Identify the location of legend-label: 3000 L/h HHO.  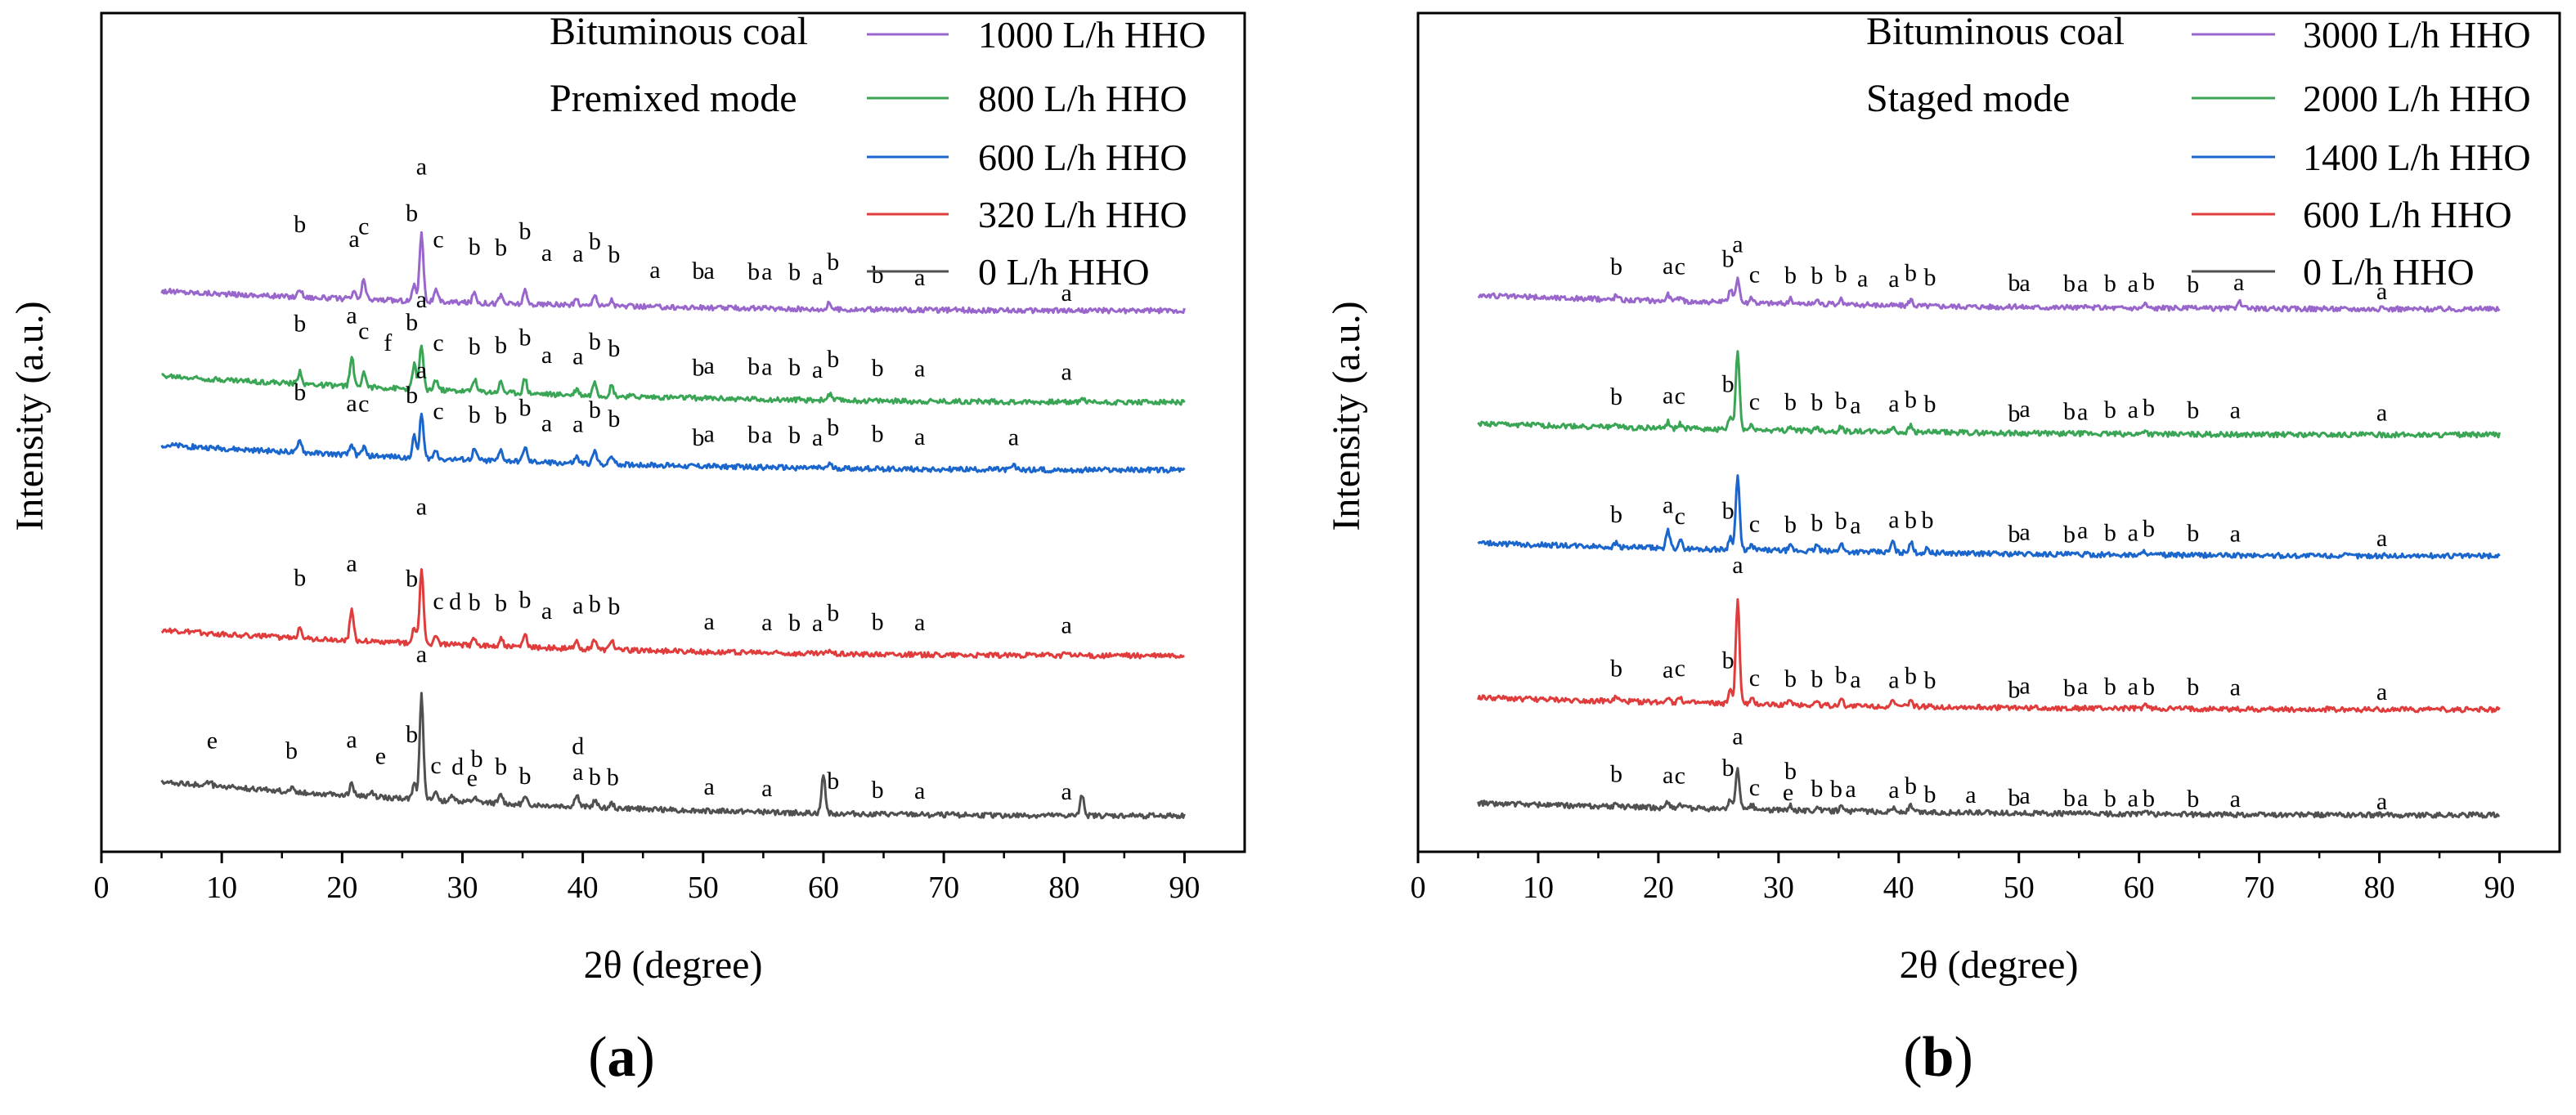
(2417, 35).